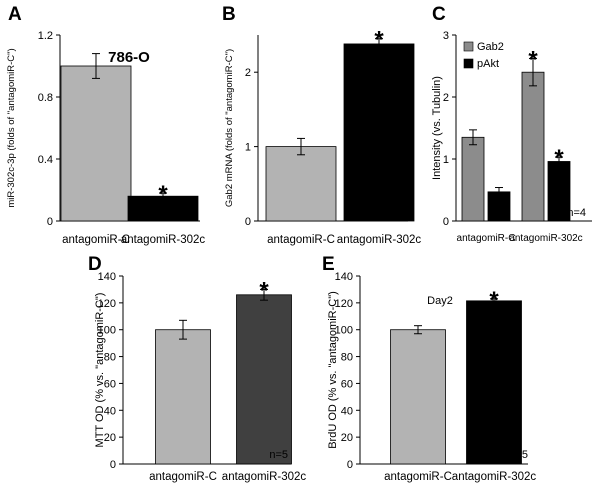  Describe the element at coordinates (100, 370) in the screenshot. I see `y-axis-label: MTT OD (% vs. "antagomiR-C")` at that location.